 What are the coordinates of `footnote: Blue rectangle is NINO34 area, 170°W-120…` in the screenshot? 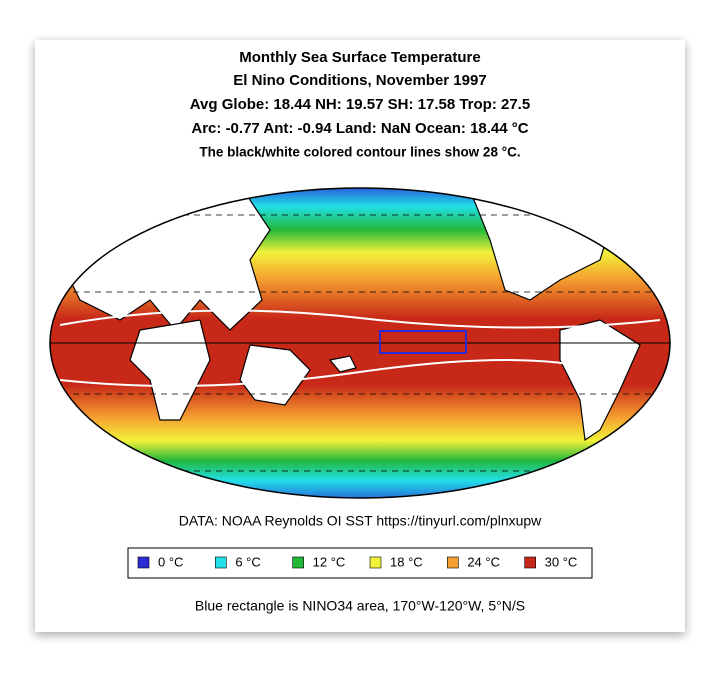 It's located at (360, 606).